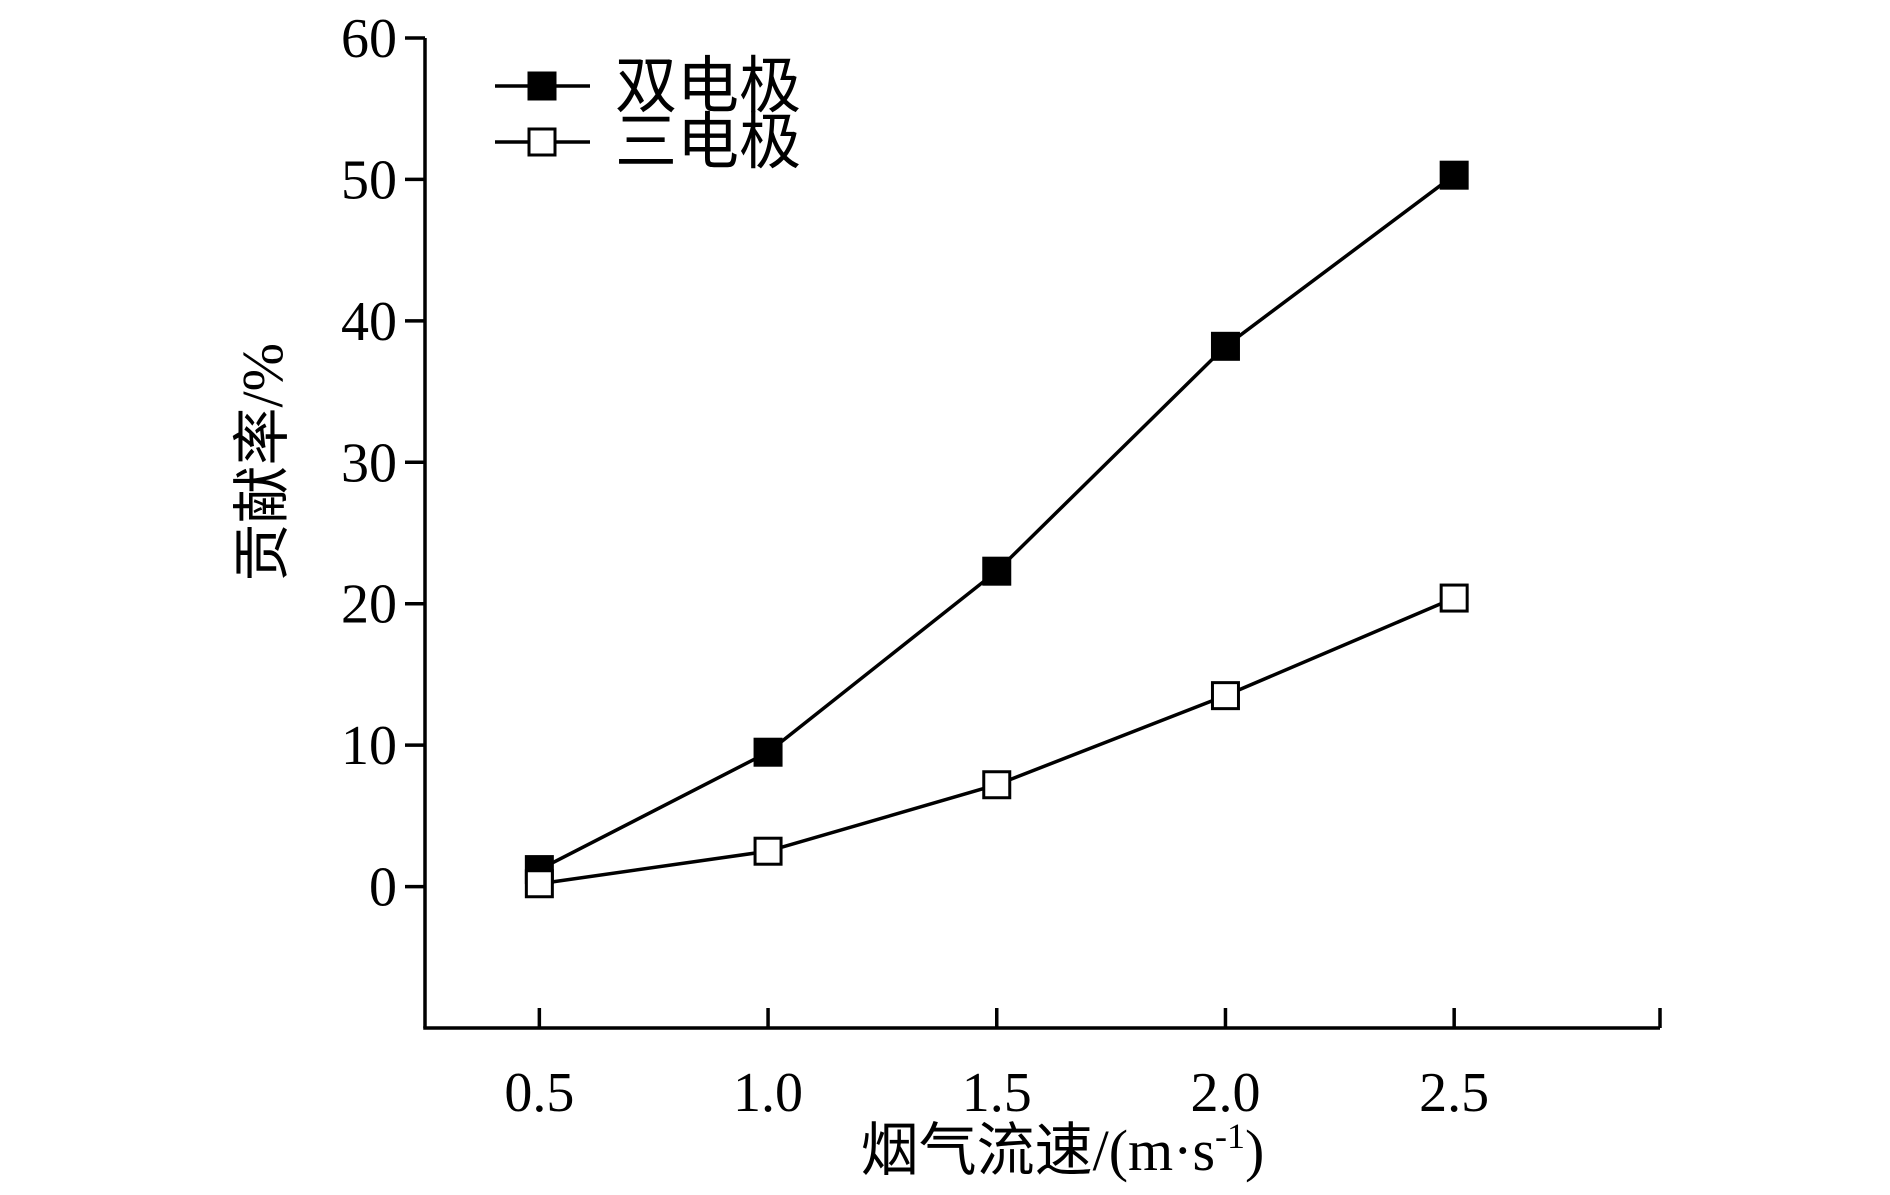 This screenshot has height=1195, width=1890. What do you see at coordinates (369, 463) in the screenshot?
I see `y-tick-label: 30` at bounding box center [369, 463].